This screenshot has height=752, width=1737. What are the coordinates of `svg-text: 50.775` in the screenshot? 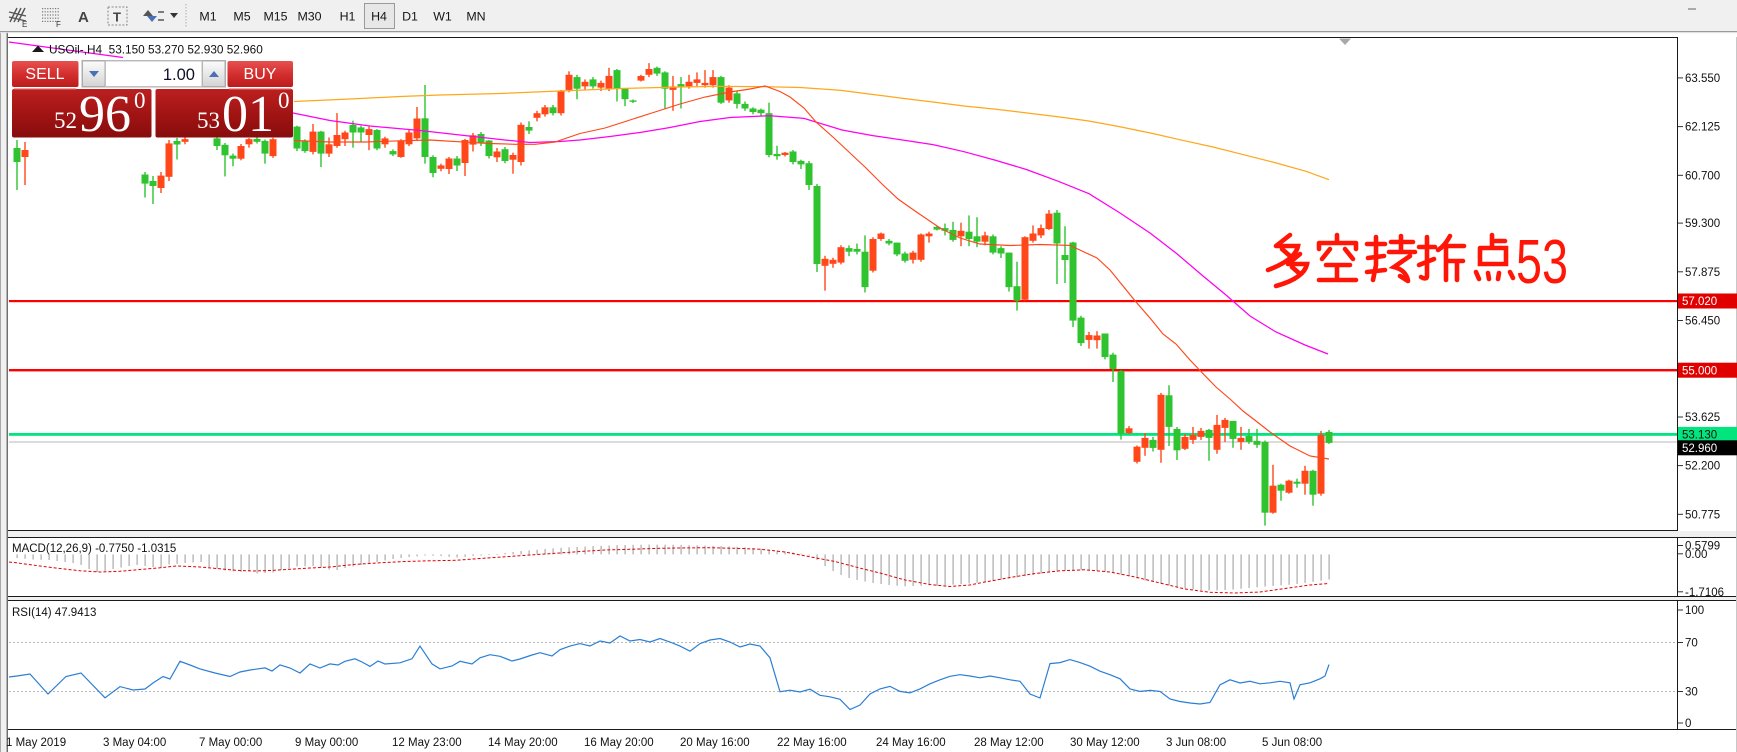 It's located at (1702, 515).